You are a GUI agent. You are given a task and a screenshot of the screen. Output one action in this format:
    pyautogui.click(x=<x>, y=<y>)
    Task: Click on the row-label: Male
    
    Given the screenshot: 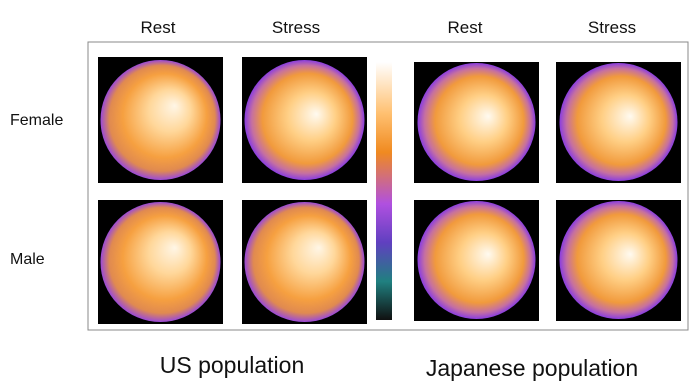 What is the action you would take?
    pyautogui.click(x=27, y=259)
    